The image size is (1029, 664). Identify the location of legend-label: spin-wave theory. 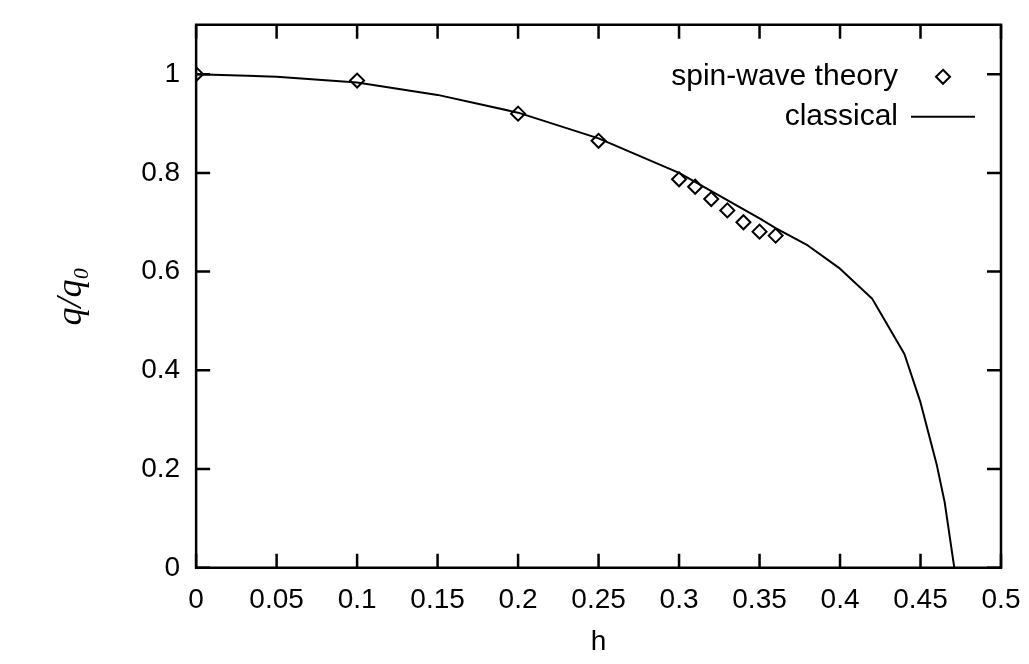
(784, 75).